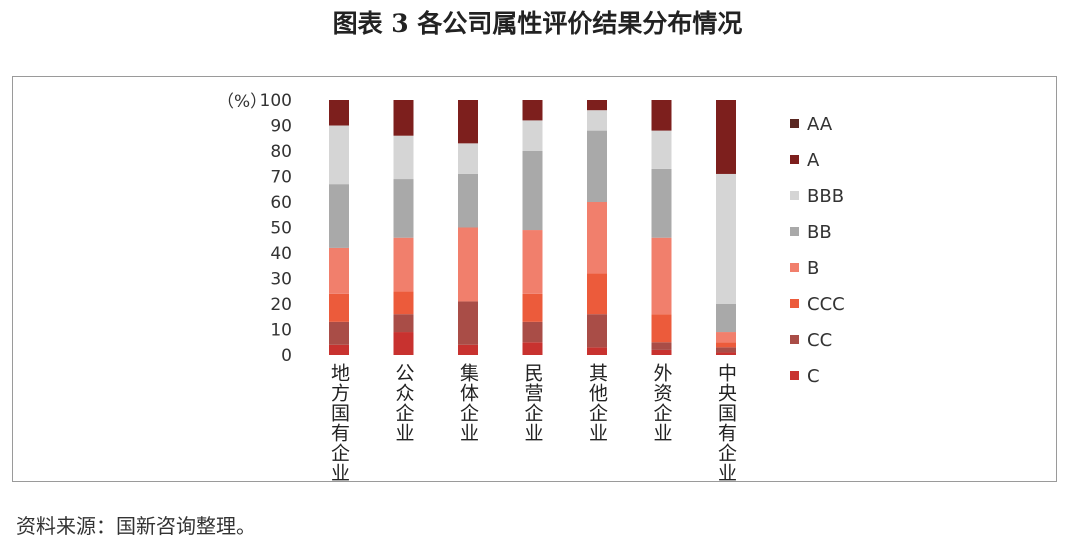  Describe the element at coordinates (281, 305) in the screenshot. I see `y-tick-label: 20` at that location.